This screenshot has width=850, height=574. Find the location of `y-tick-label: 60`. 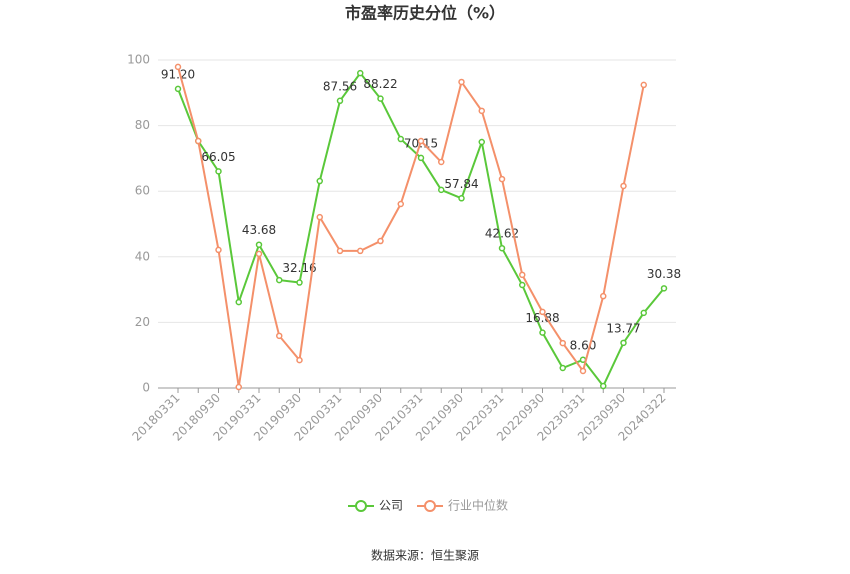

y-tick-label: 60 is located at coordinates (142, 191).